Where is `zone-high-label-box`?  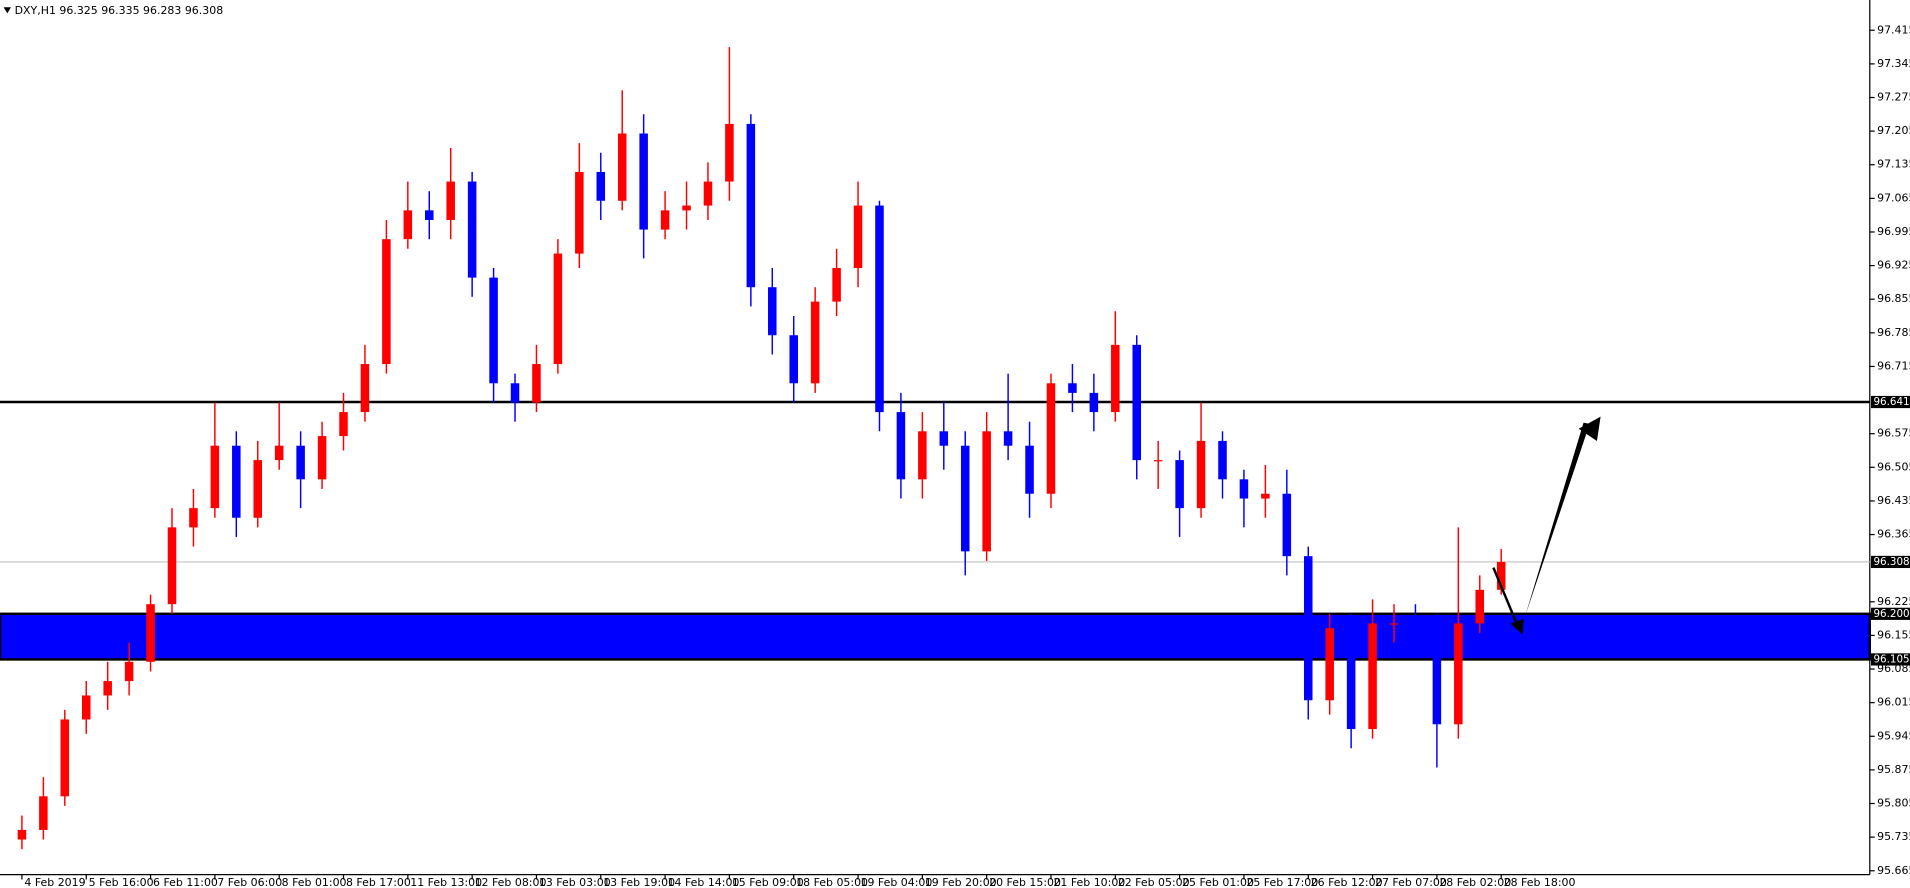
zone-high-label-box is located at coordinates (1890, 613).